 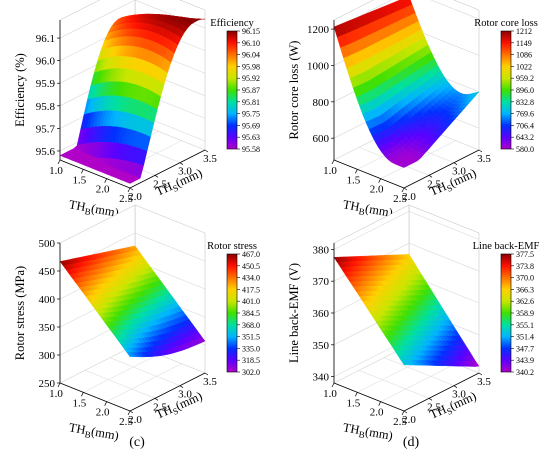 I want to click on colorbar-tick-label: 1086, so click(x=524, y=55).